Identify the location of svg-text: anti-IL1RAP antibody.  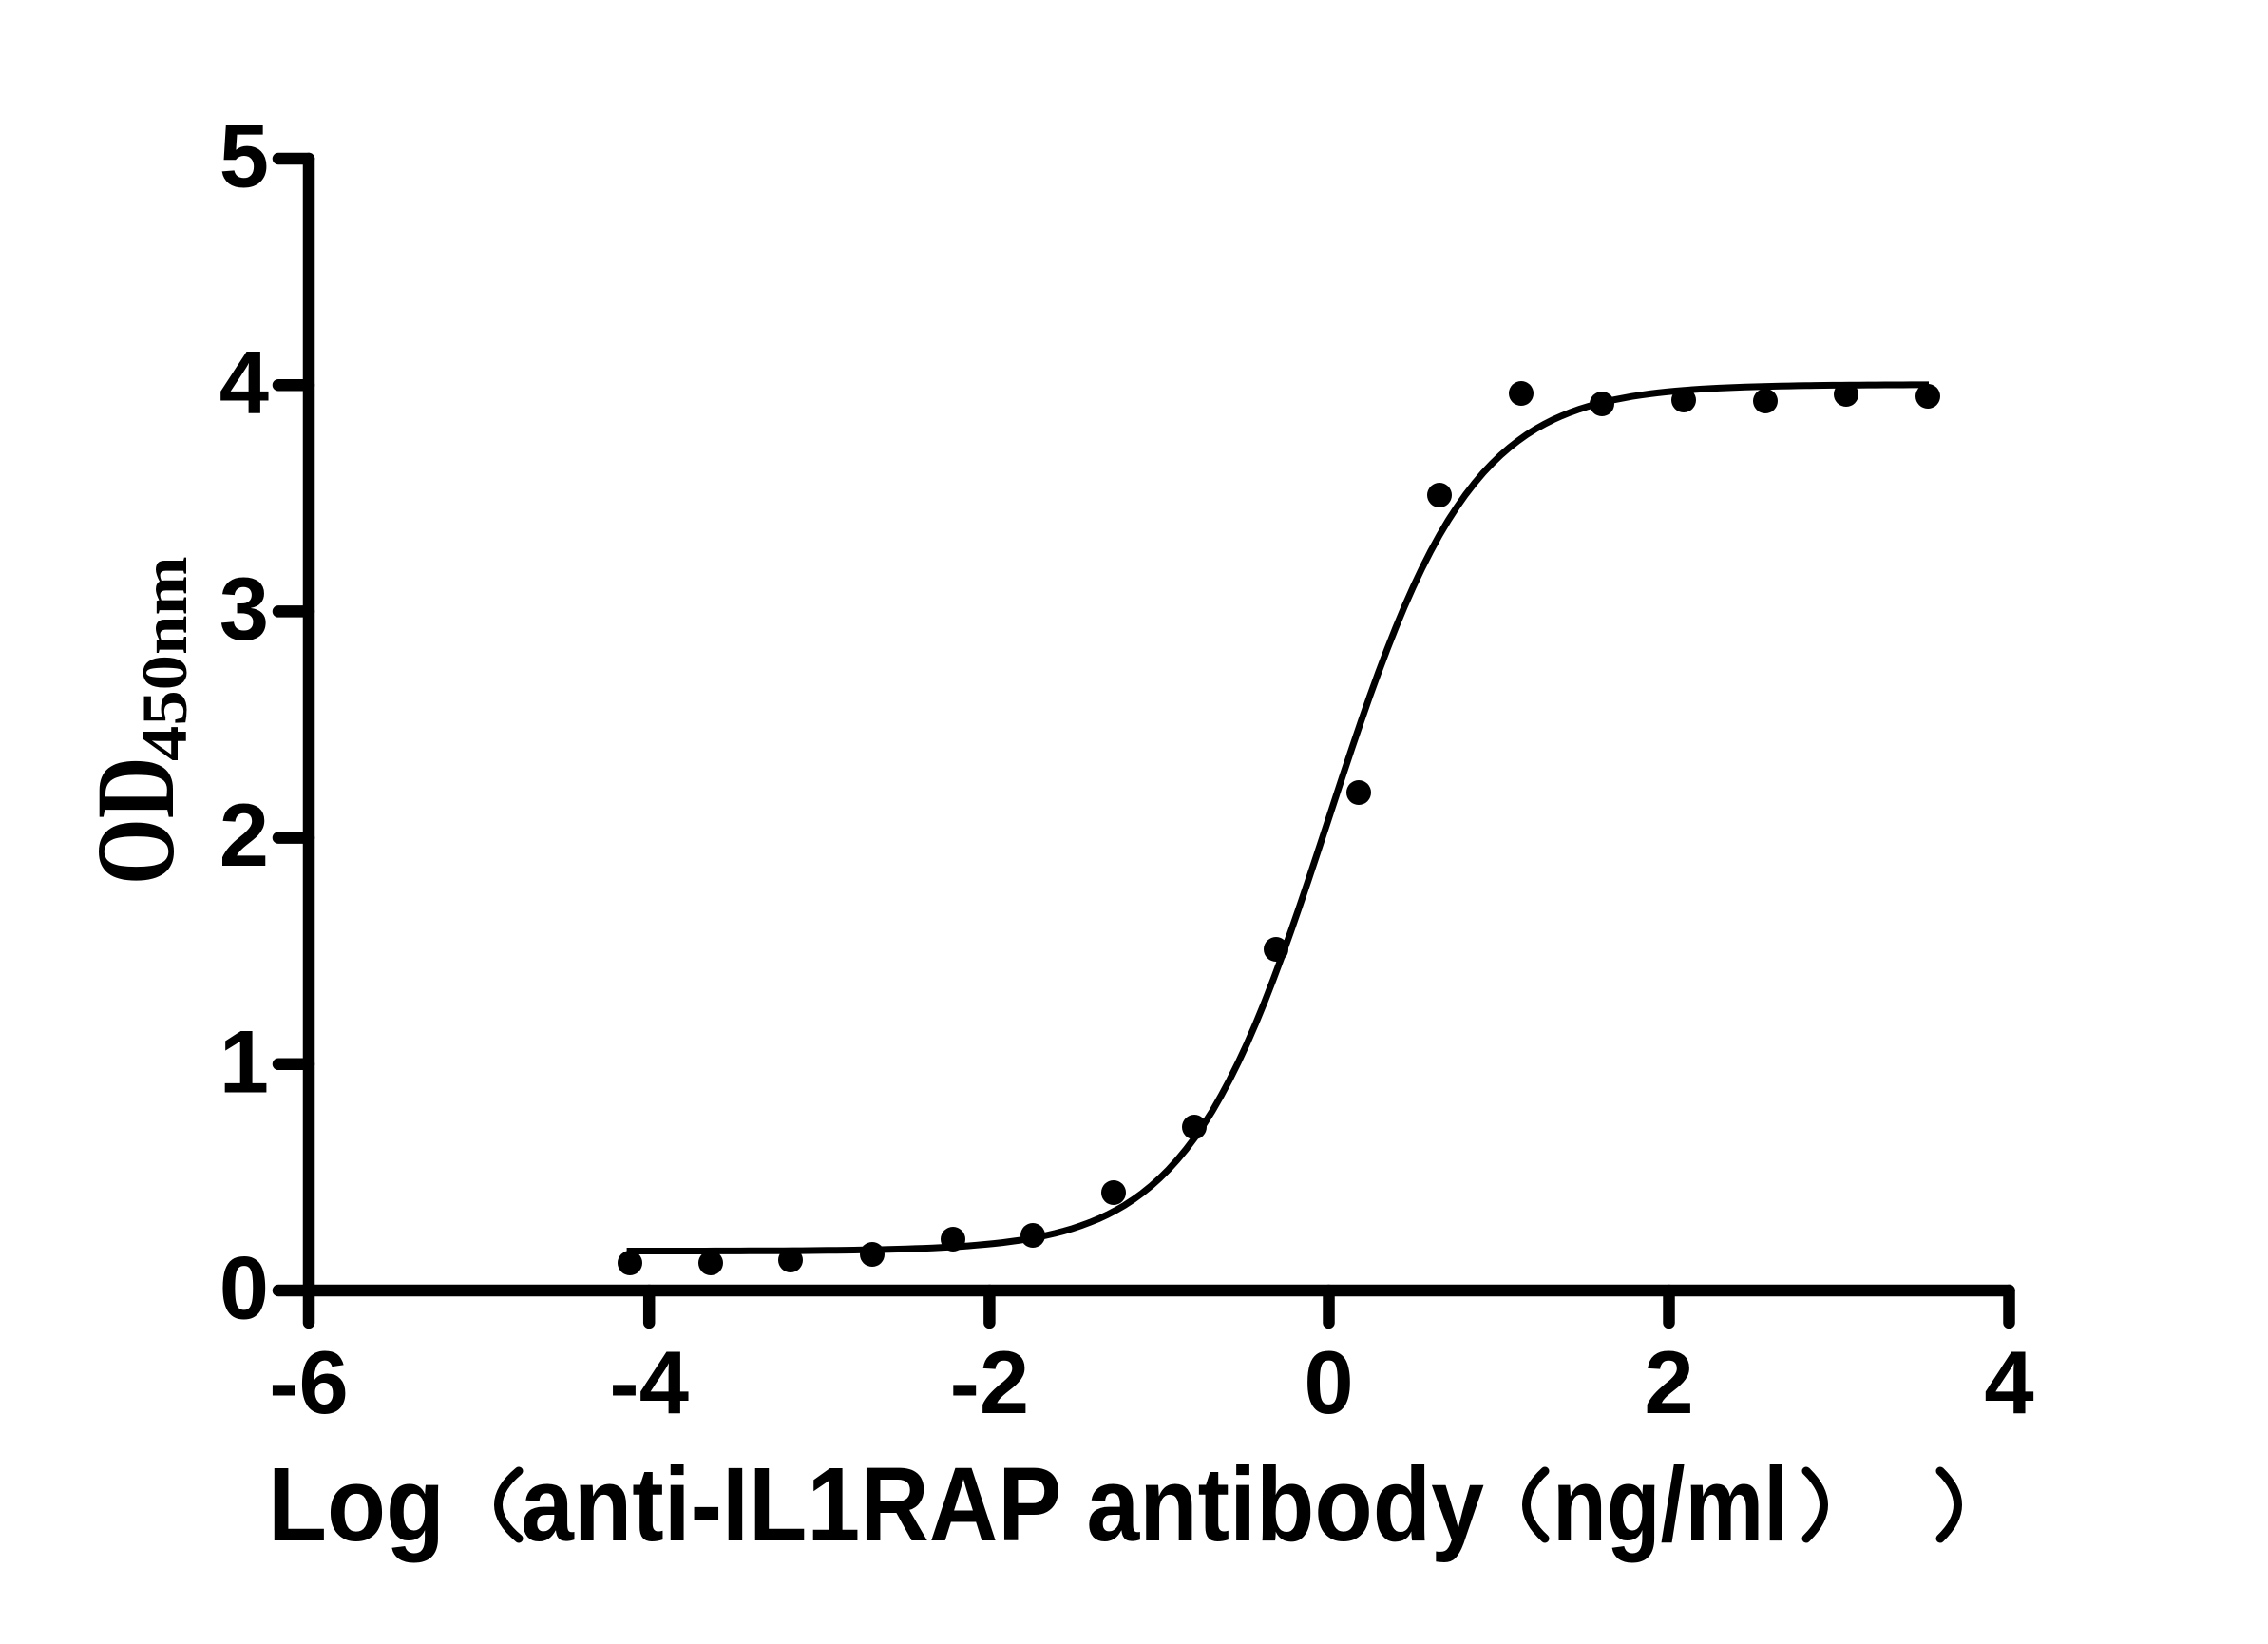
(1002, 1505).